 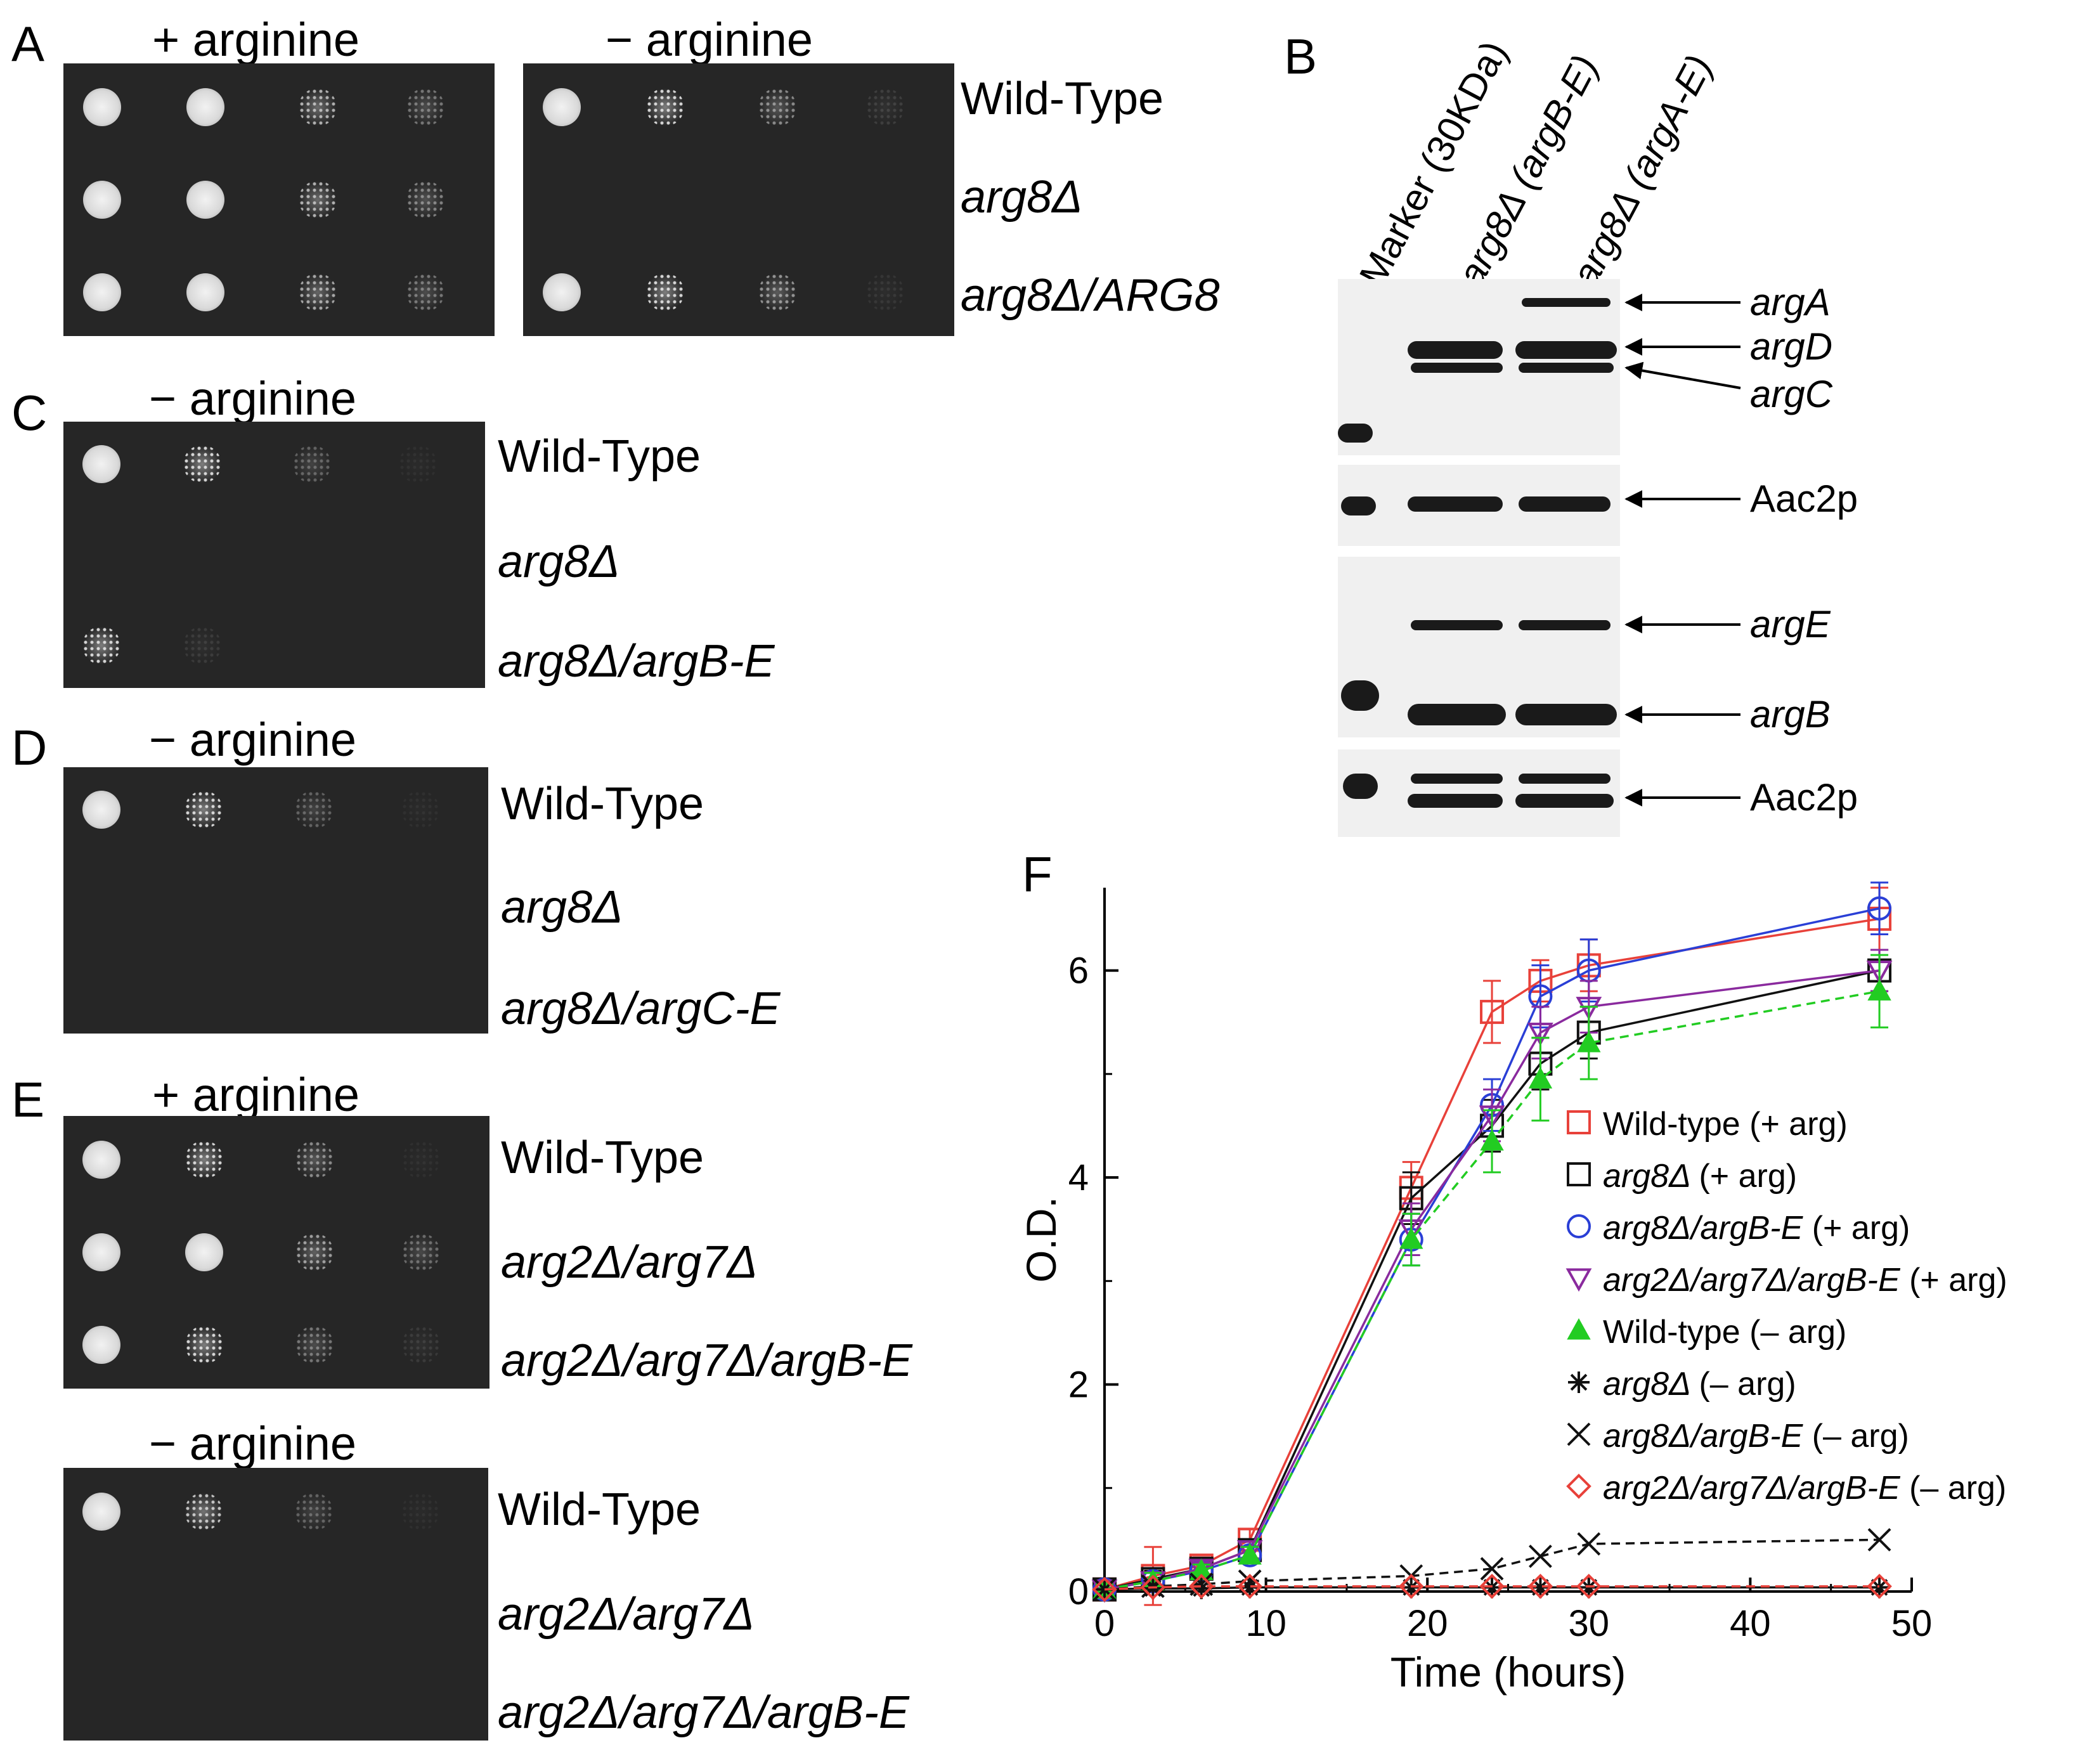 I want to click on y-tick-label: 2, so click(x=1079, y=1385).